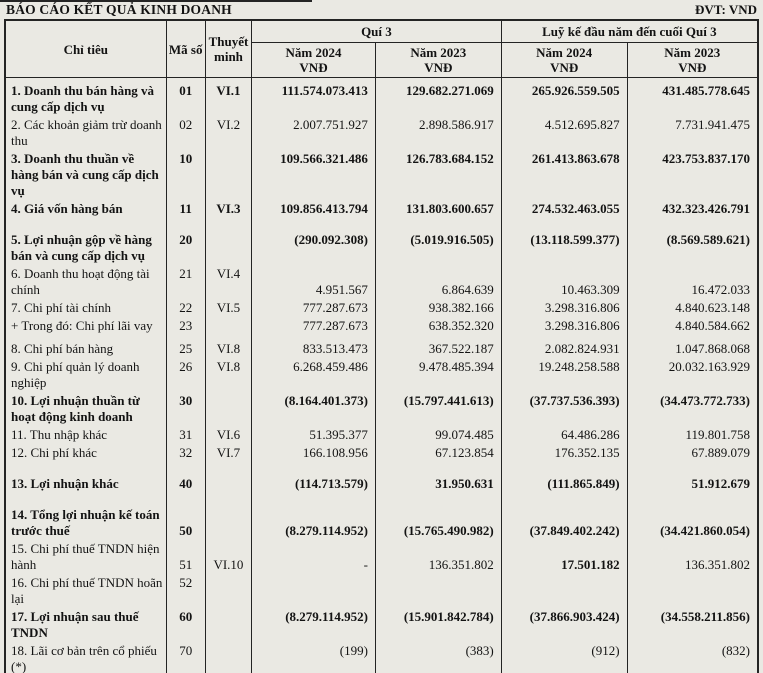 Image resolution: width=763 pixels, height=673 pixels. I want to click on row-code: 10, so click(185, 175).